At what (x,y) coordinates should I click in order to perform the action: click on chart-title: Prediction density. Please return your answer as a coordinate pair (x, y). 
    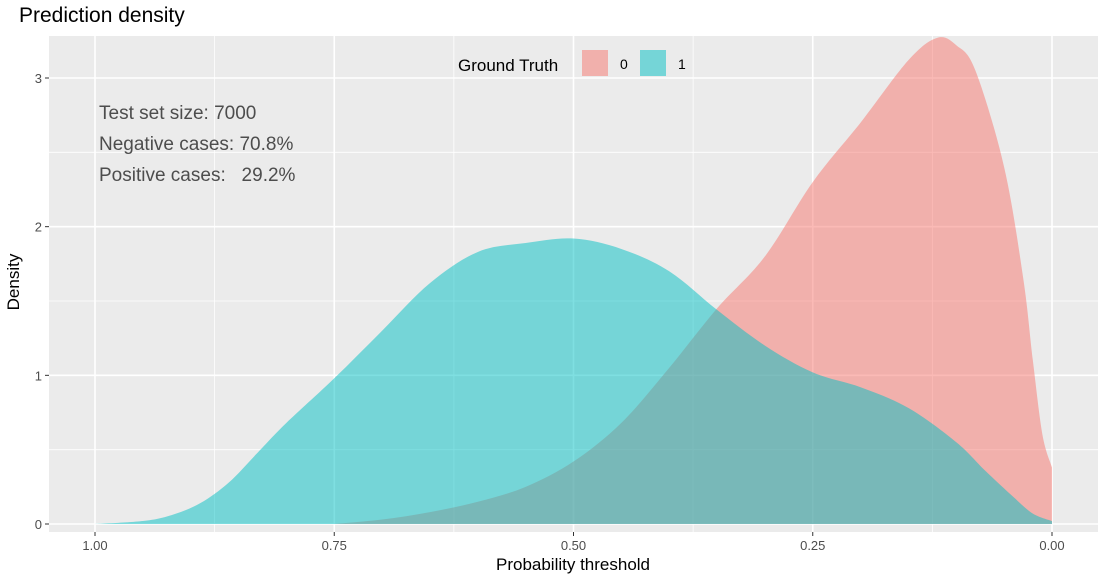
    Looking at the image, I should click on (102, 15).